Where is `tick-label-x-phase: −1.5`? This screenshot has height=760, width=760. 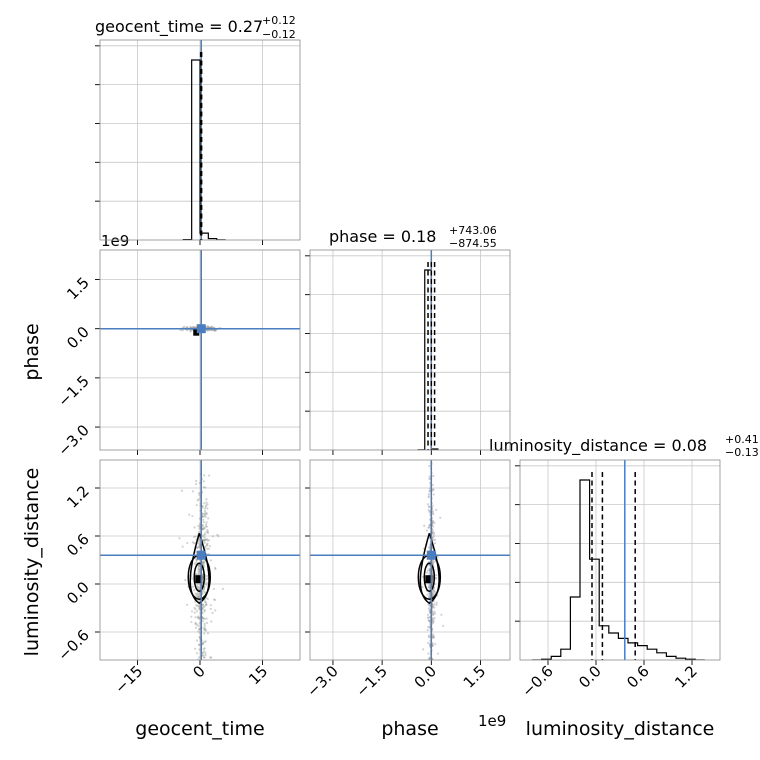
tick-label-x-phase: −1.5 is located at coordinates (371, 681).